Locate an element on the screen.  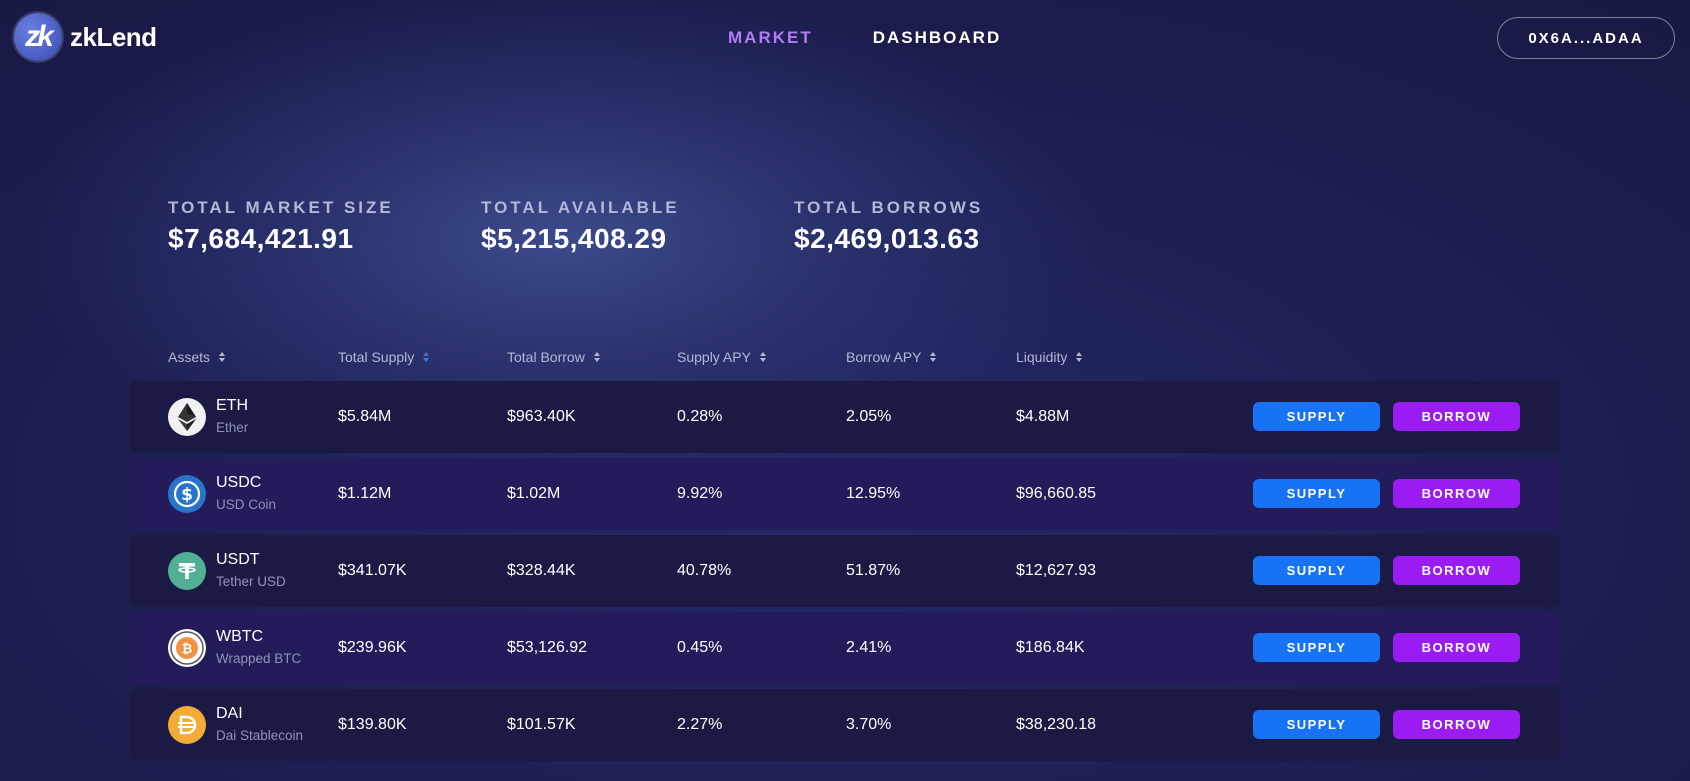
sort-active-icon is located at coordinates (426, 357).